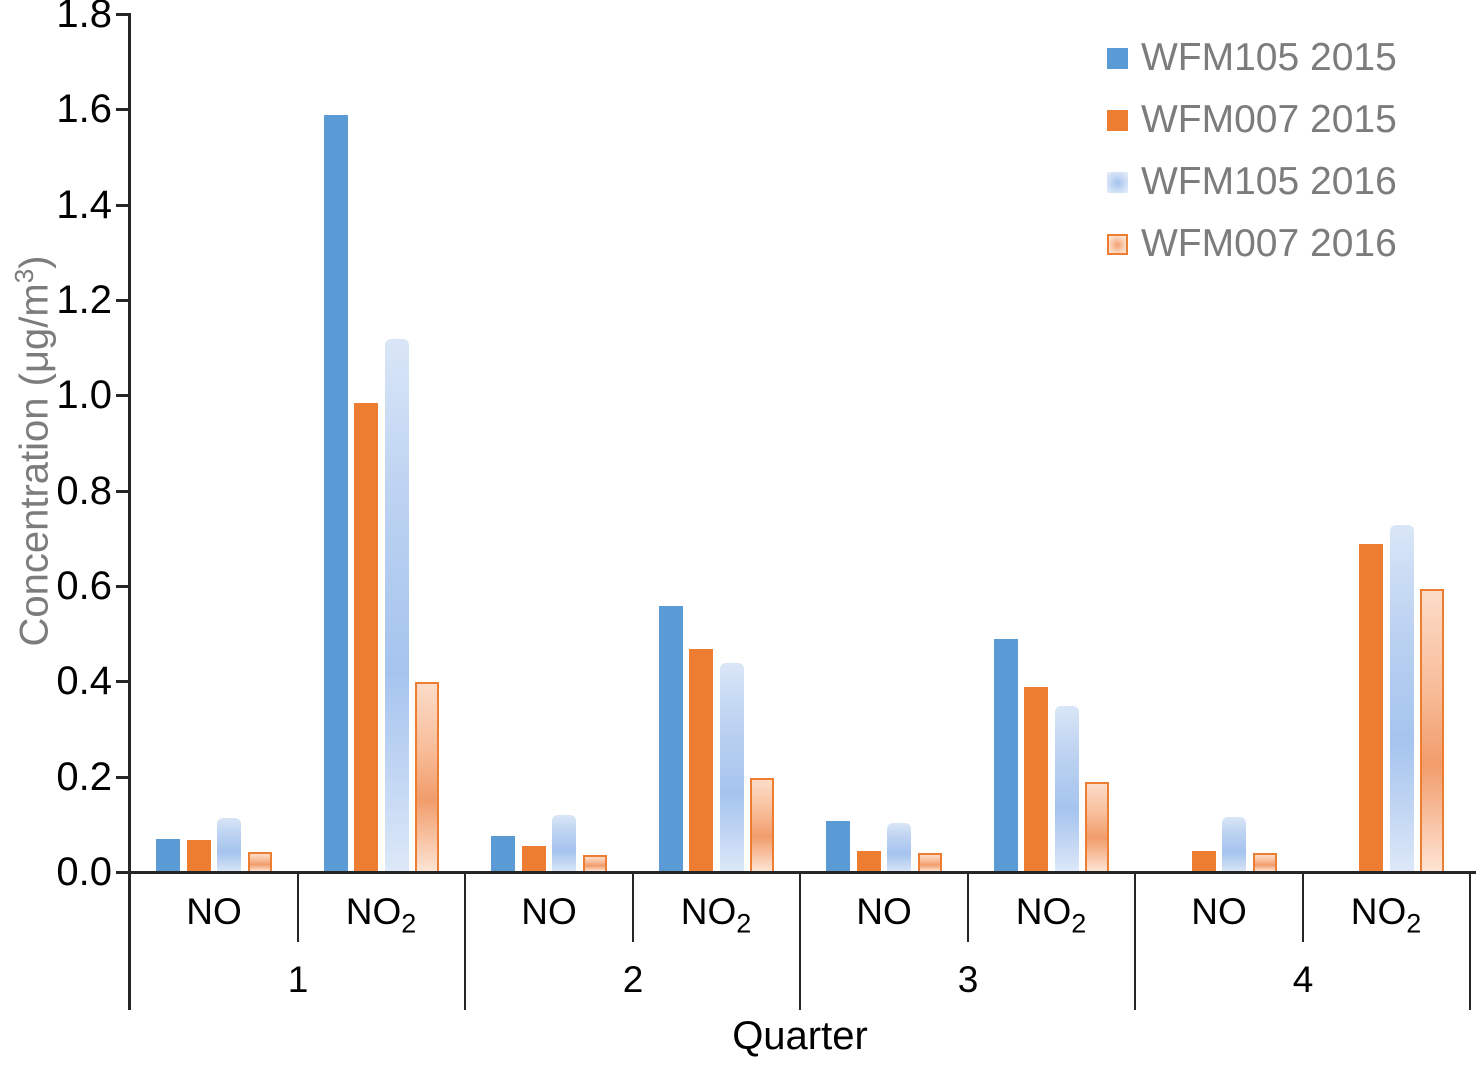 The width and height of the screenshot is (1476, 1067). I want to click on y-tick-label: 1.8, so click(84, 18).